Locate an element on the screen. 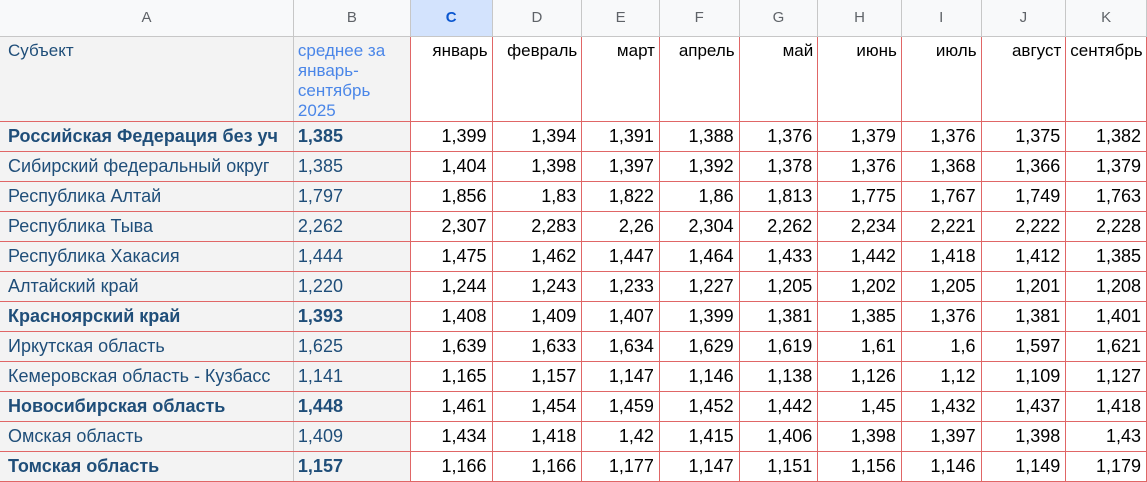 The image size is (1147, 482). subject-cell: Красноярский край is located at coordinates (147, 316).